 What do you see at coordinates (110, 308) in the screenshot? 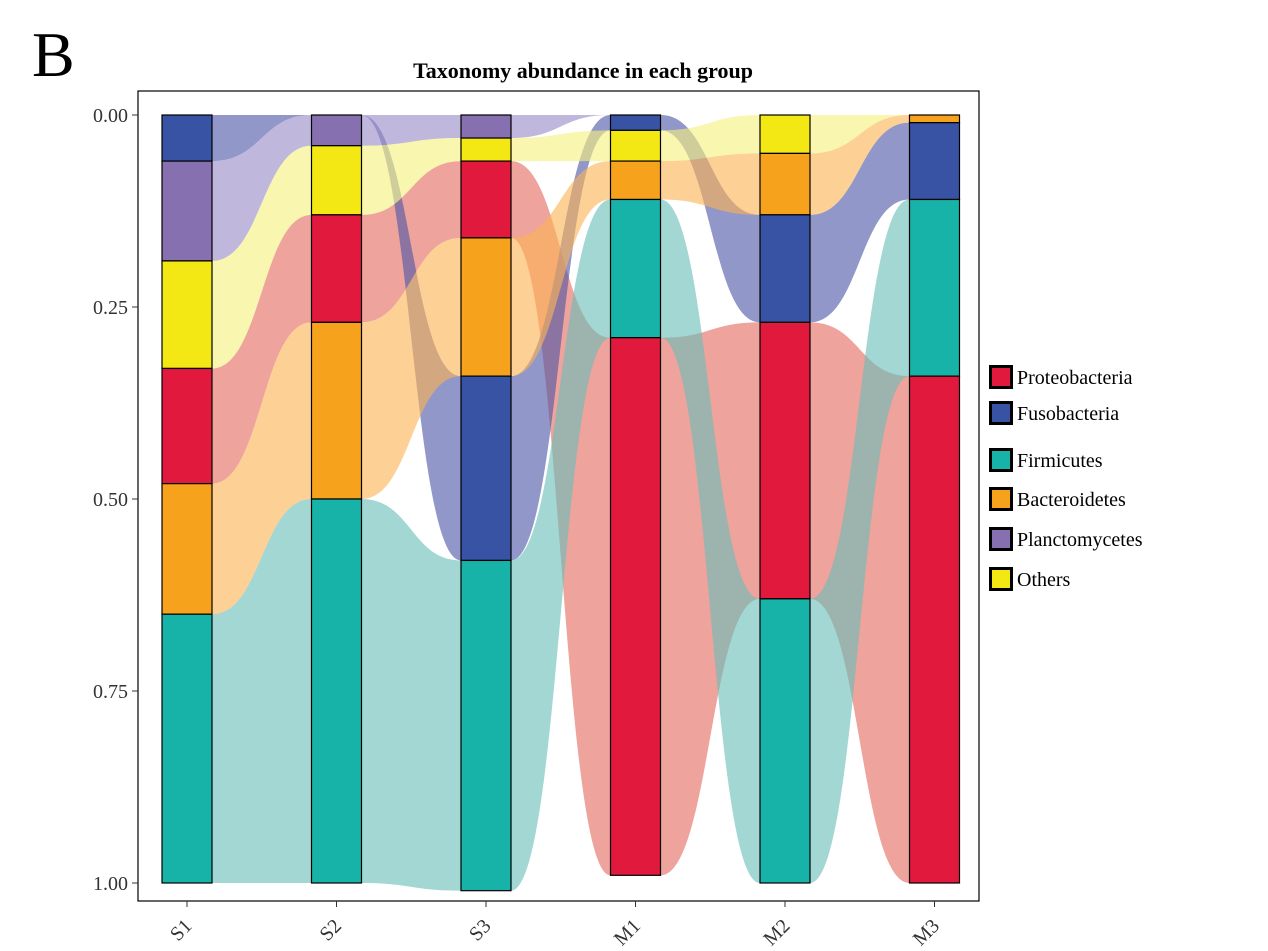
I see `y-tick-label: 0.25` at bounding box center [110, 308].